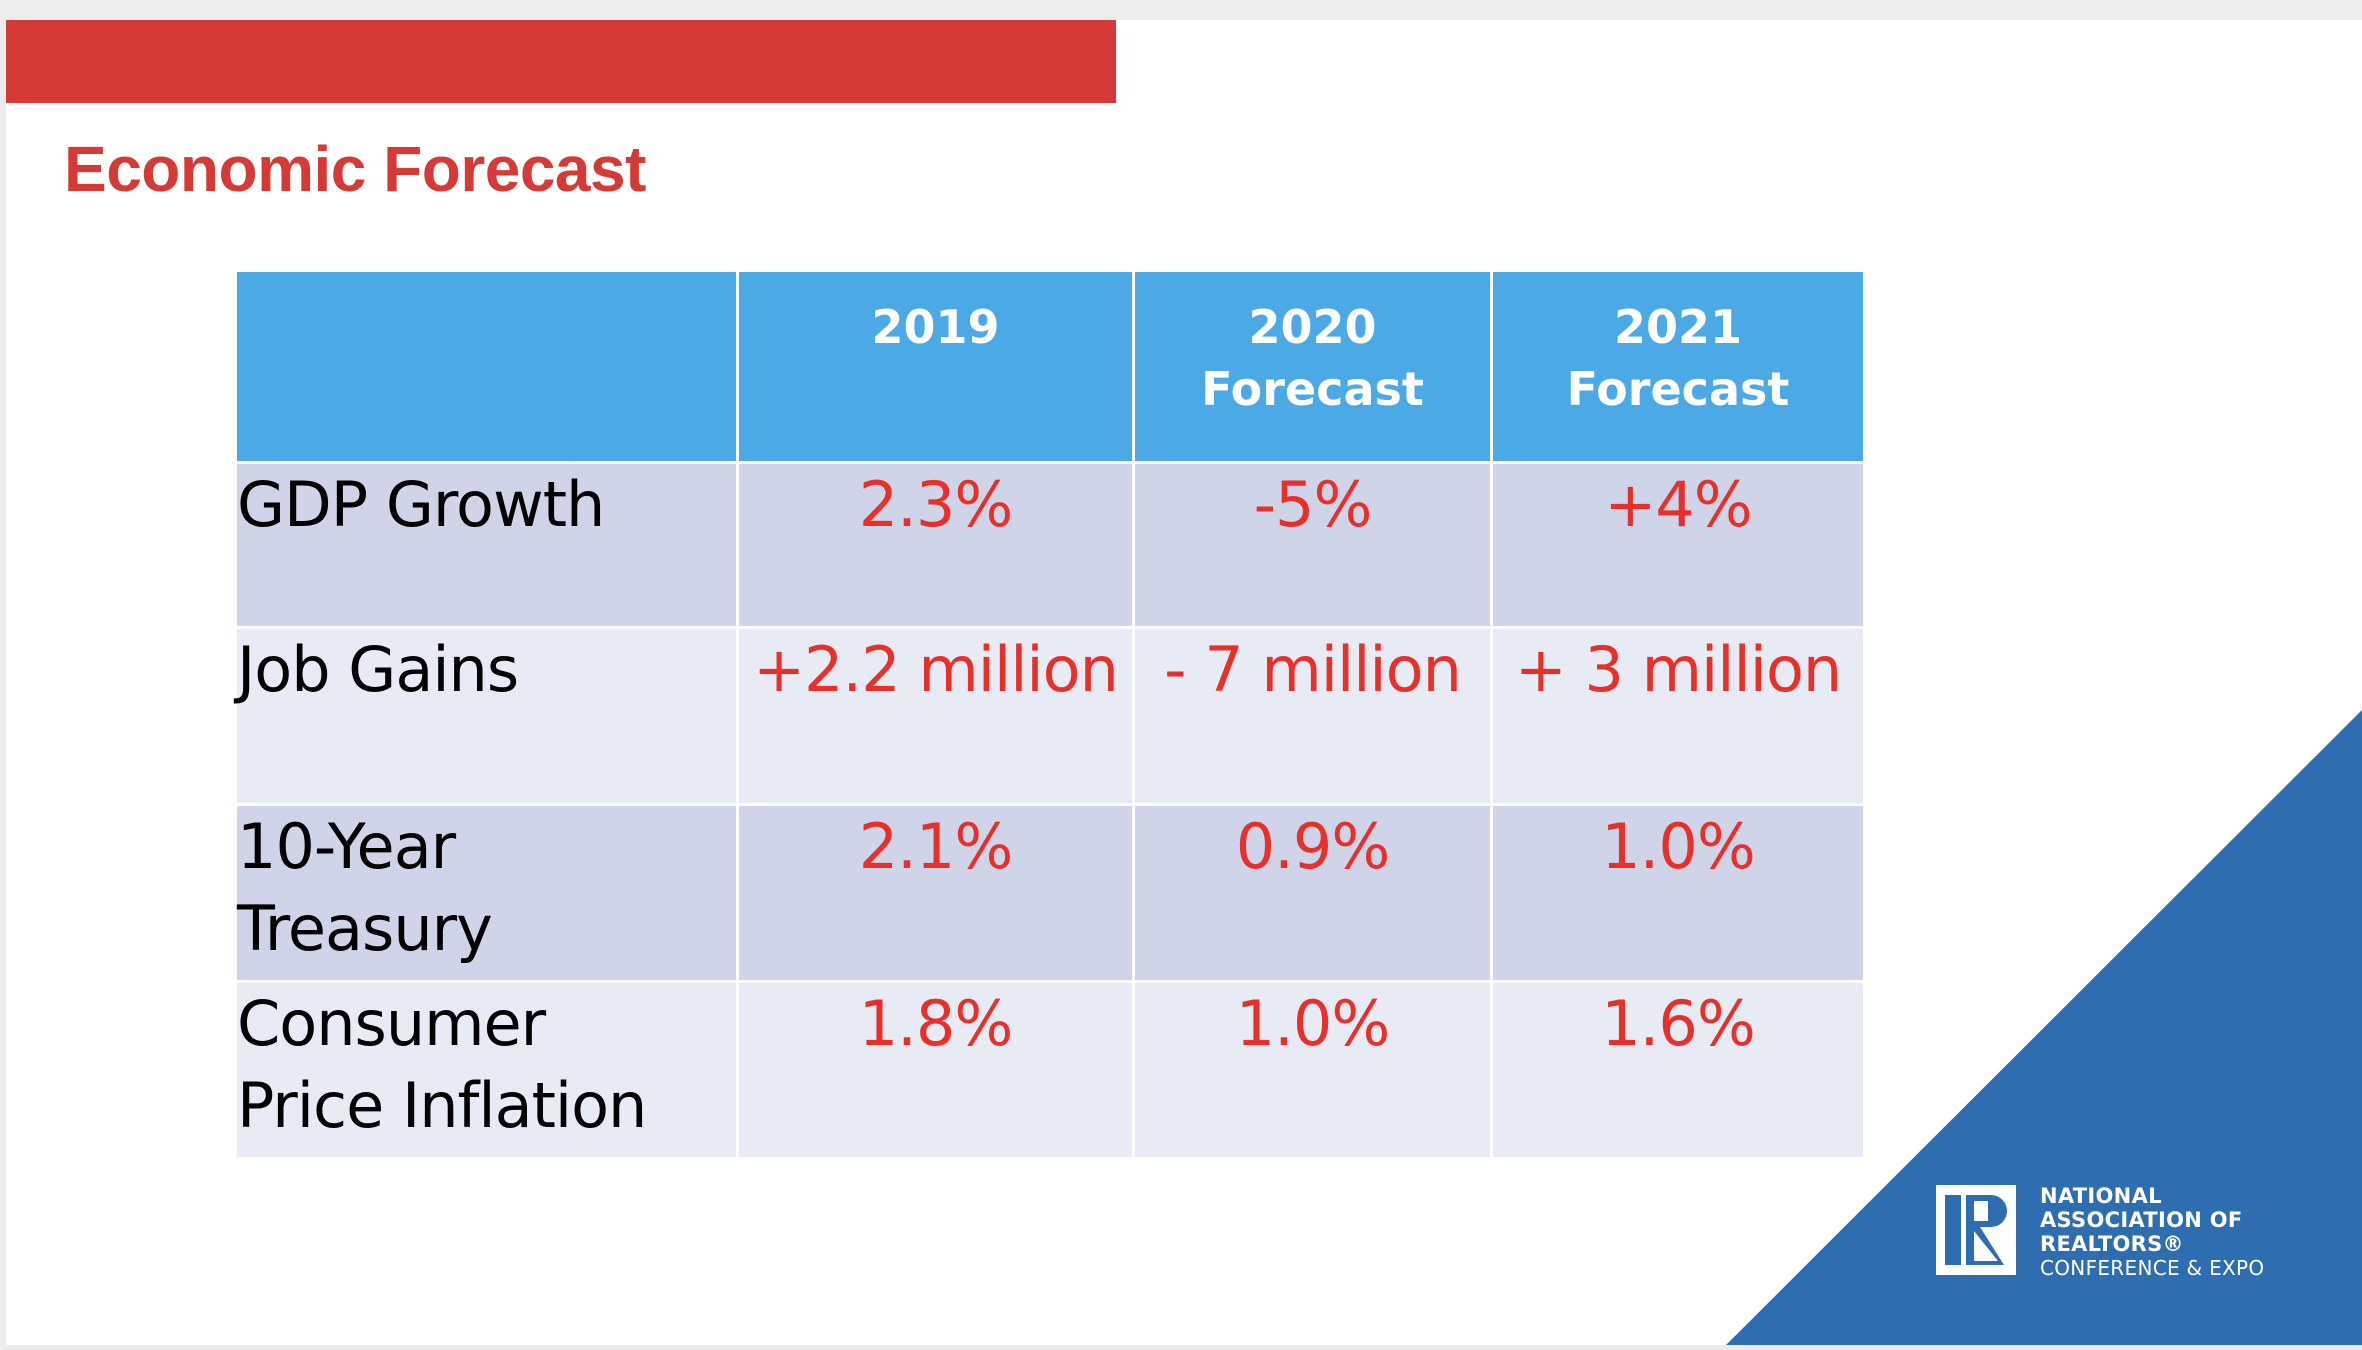 The height and width of the screenshot is (1350, 2362). I want to click on table-header-row: 2019 2020 Forecast 2021 Forecast, so click(1050, 366).